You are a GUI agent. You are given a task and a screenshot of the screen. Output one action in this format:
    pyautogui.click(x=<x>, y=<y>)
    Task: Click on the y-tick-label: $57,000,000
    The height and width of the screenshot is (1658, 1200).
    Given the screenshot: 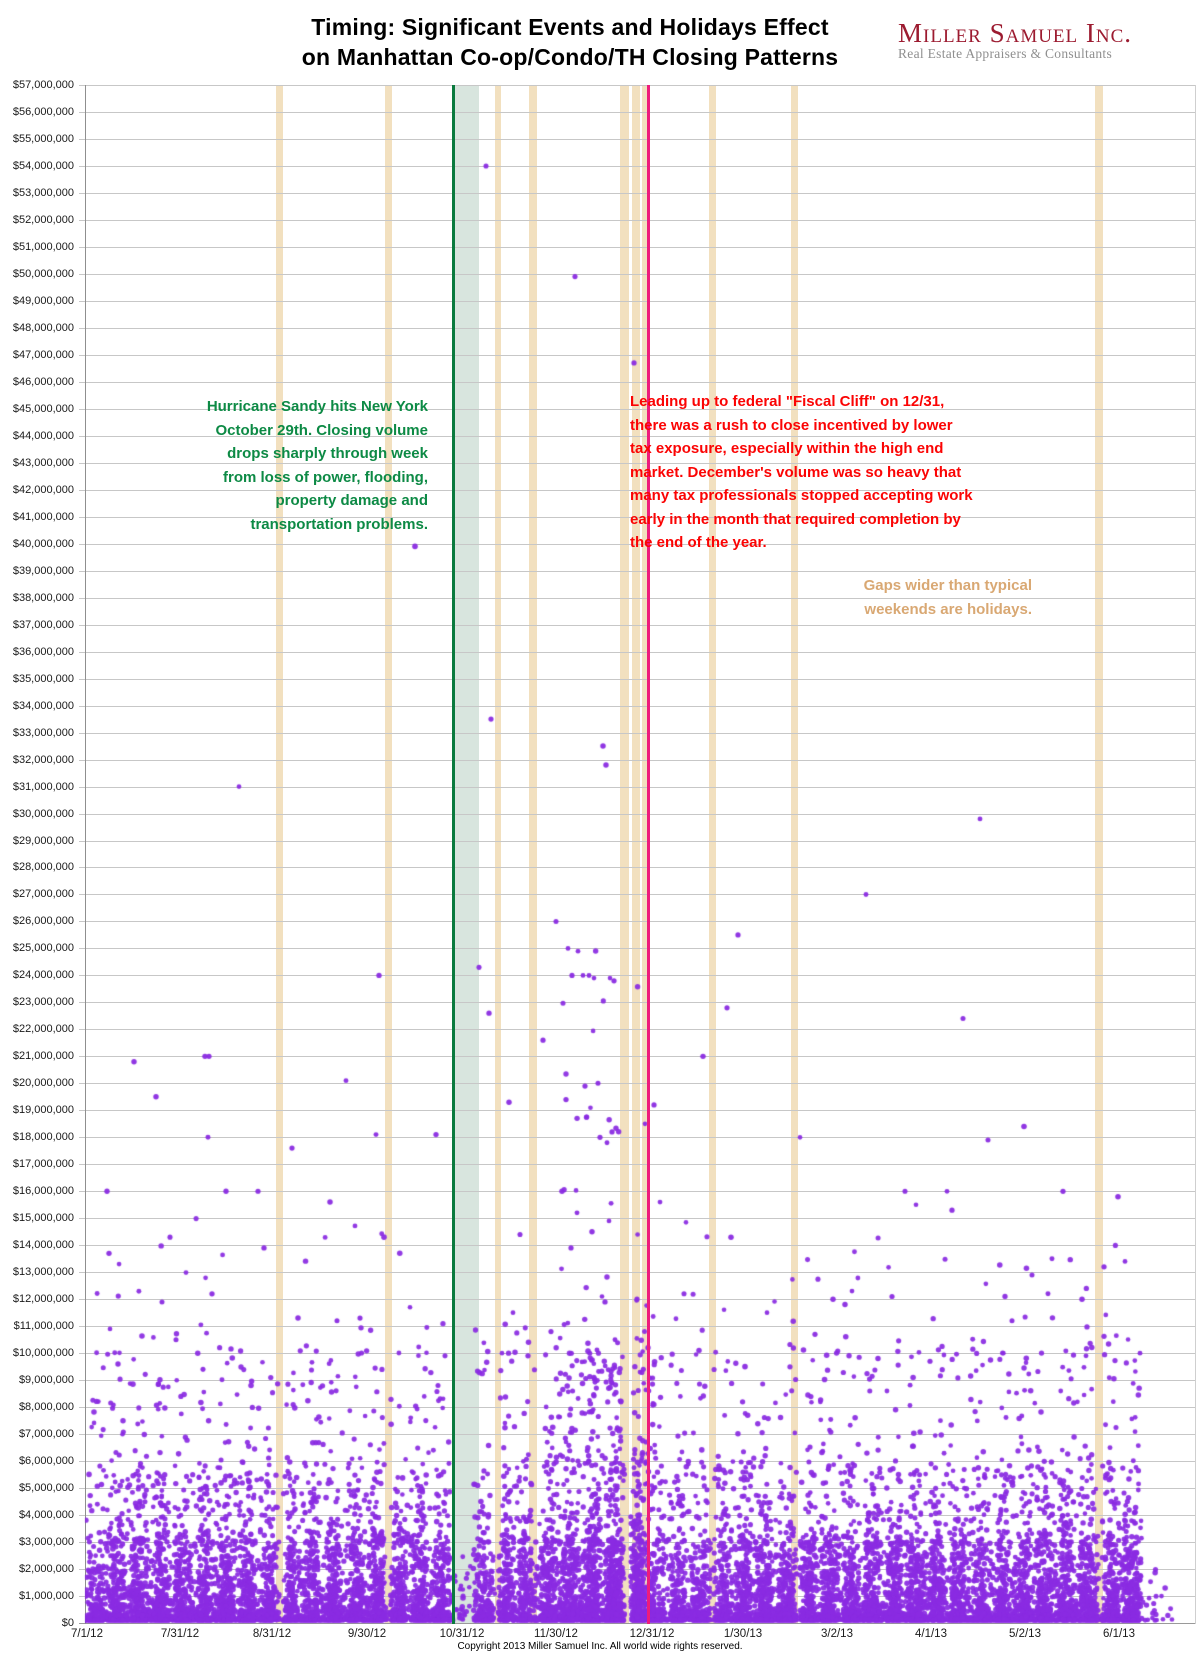 What is the action you would take?
    pyautogui.click(x=43, y=85)
    